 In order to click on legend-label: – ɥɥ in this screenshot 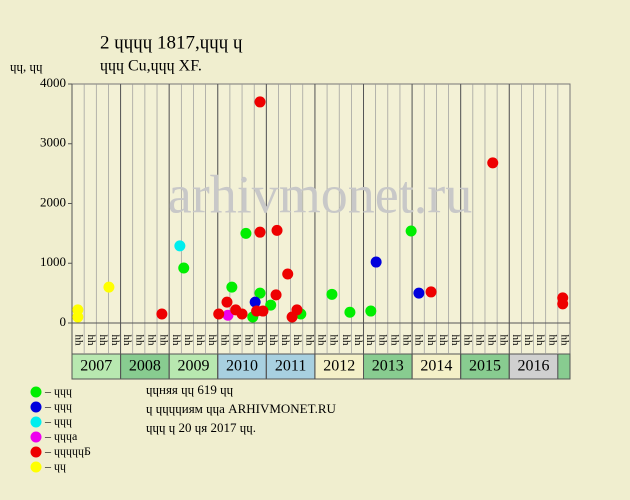, I will do `click(55, 466)`.